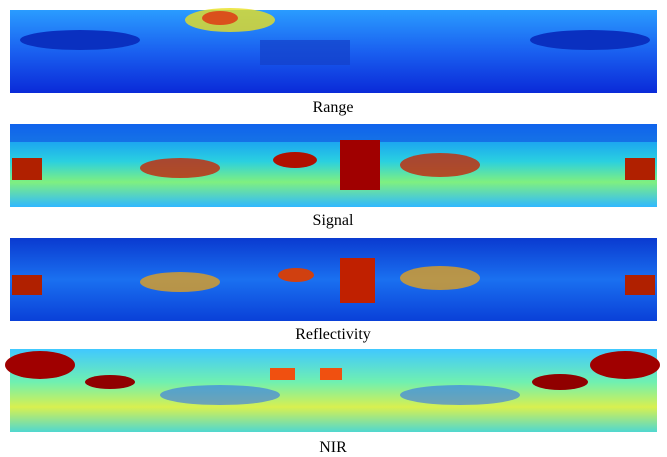 This screenshot has height=457, width=667. What do you see at coordinates (333, 334) in the screenshot?
I see `caption: Reflectivity` at bounding box center [333, 334].